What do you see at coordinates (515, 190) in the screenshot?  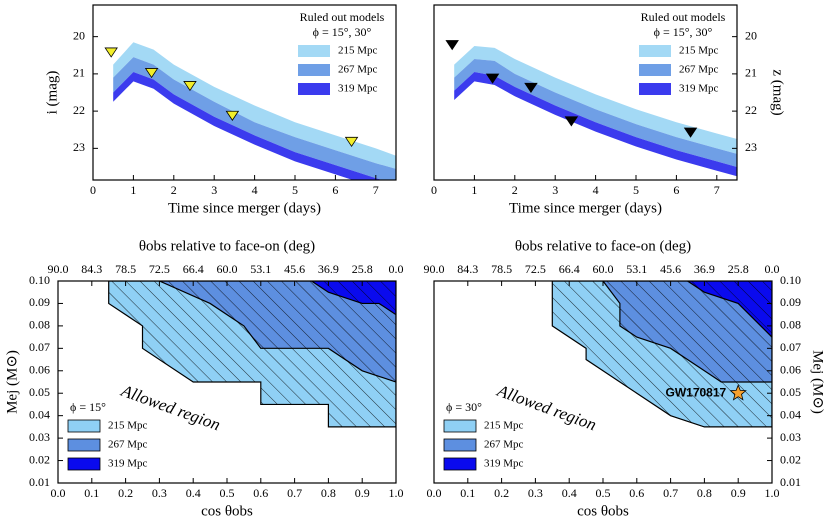 I see `x-tick-label: 2` at bounding box center [515, 190].